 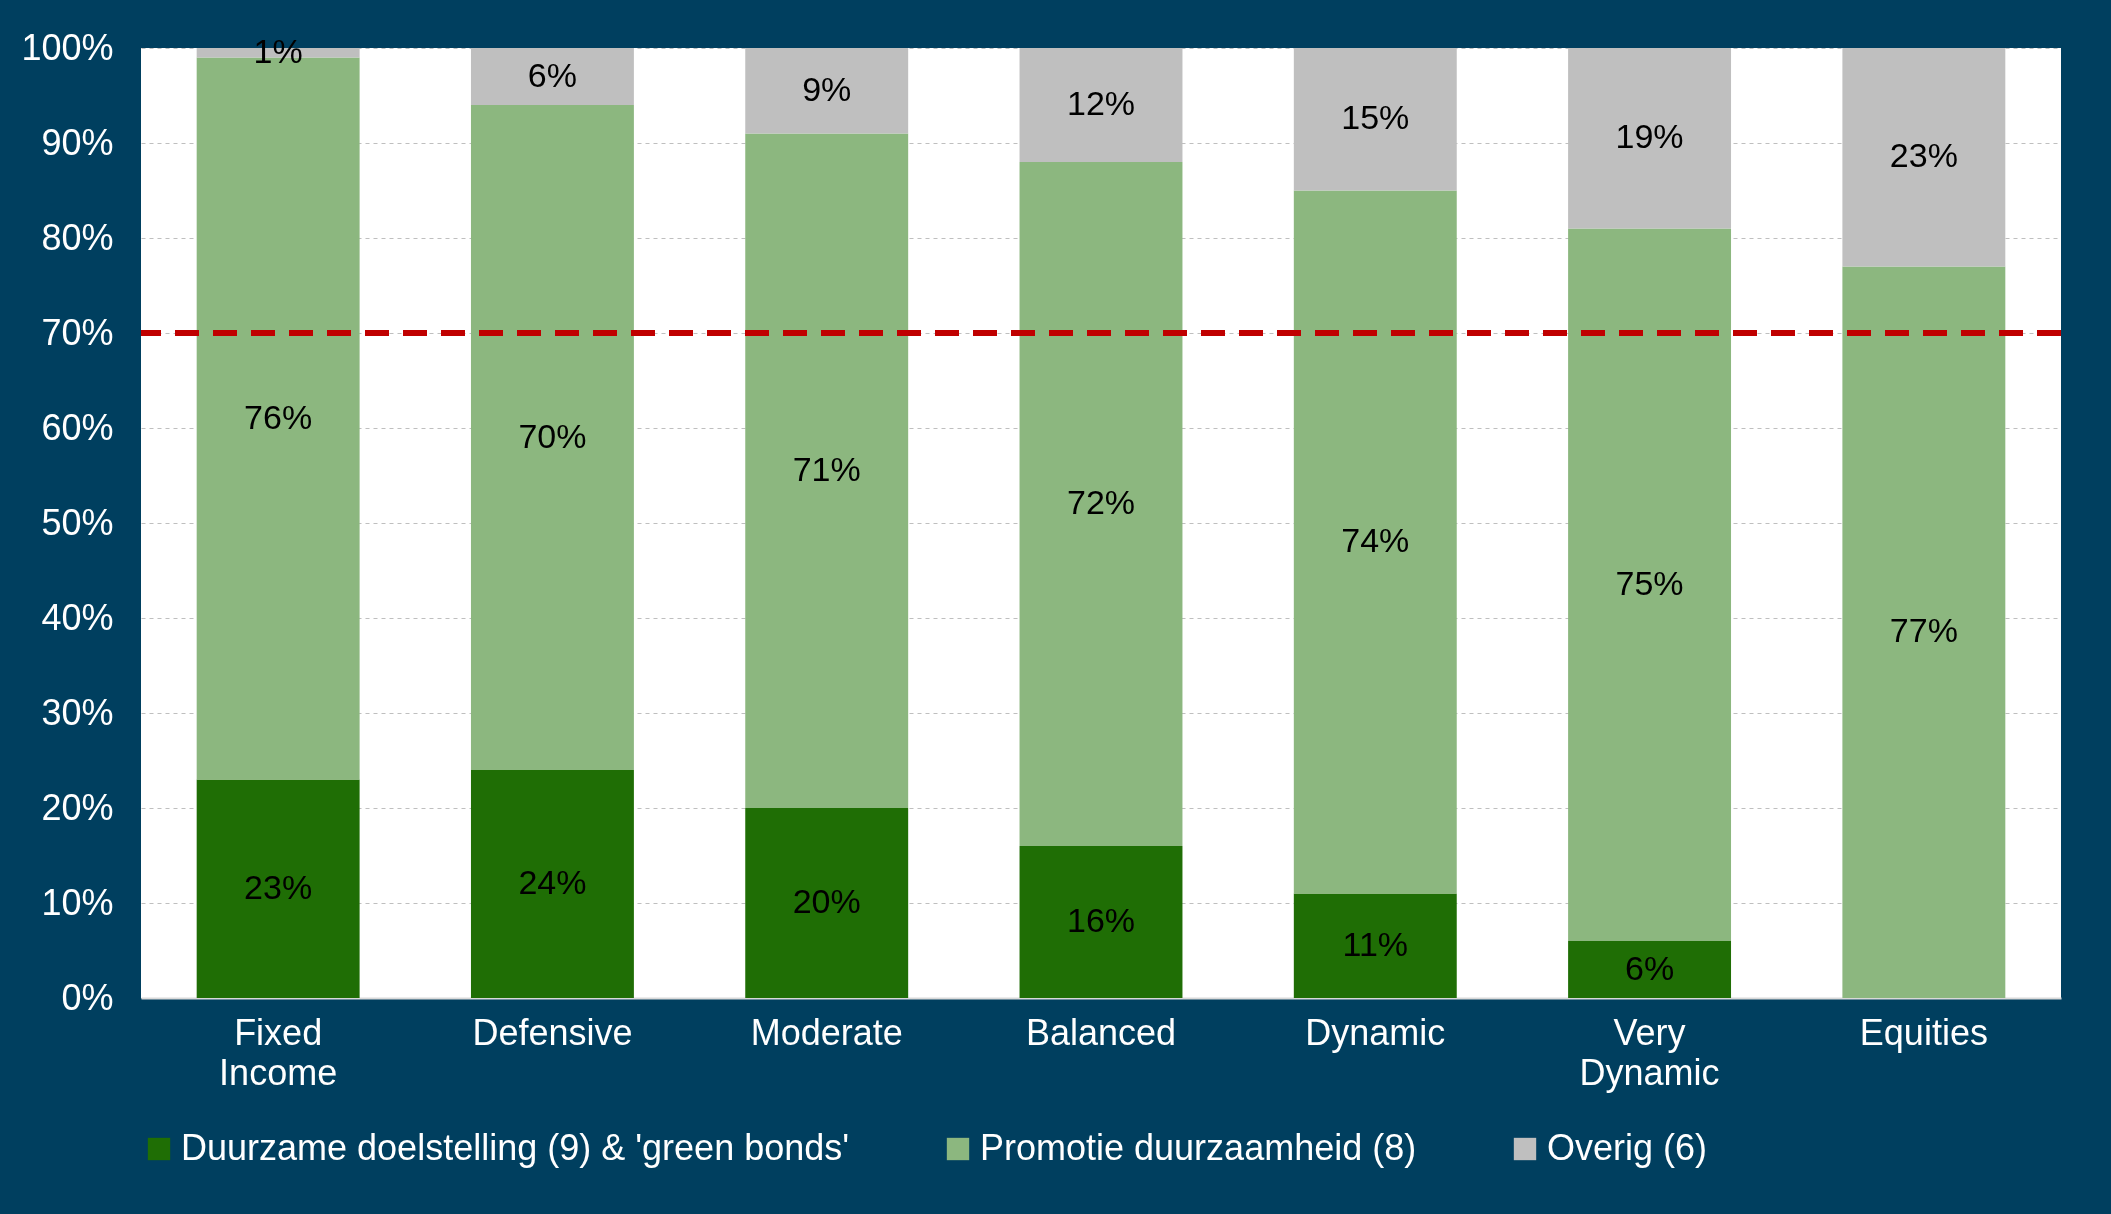 I want to click on data-label: 74%, so click(x=1375, y=540).